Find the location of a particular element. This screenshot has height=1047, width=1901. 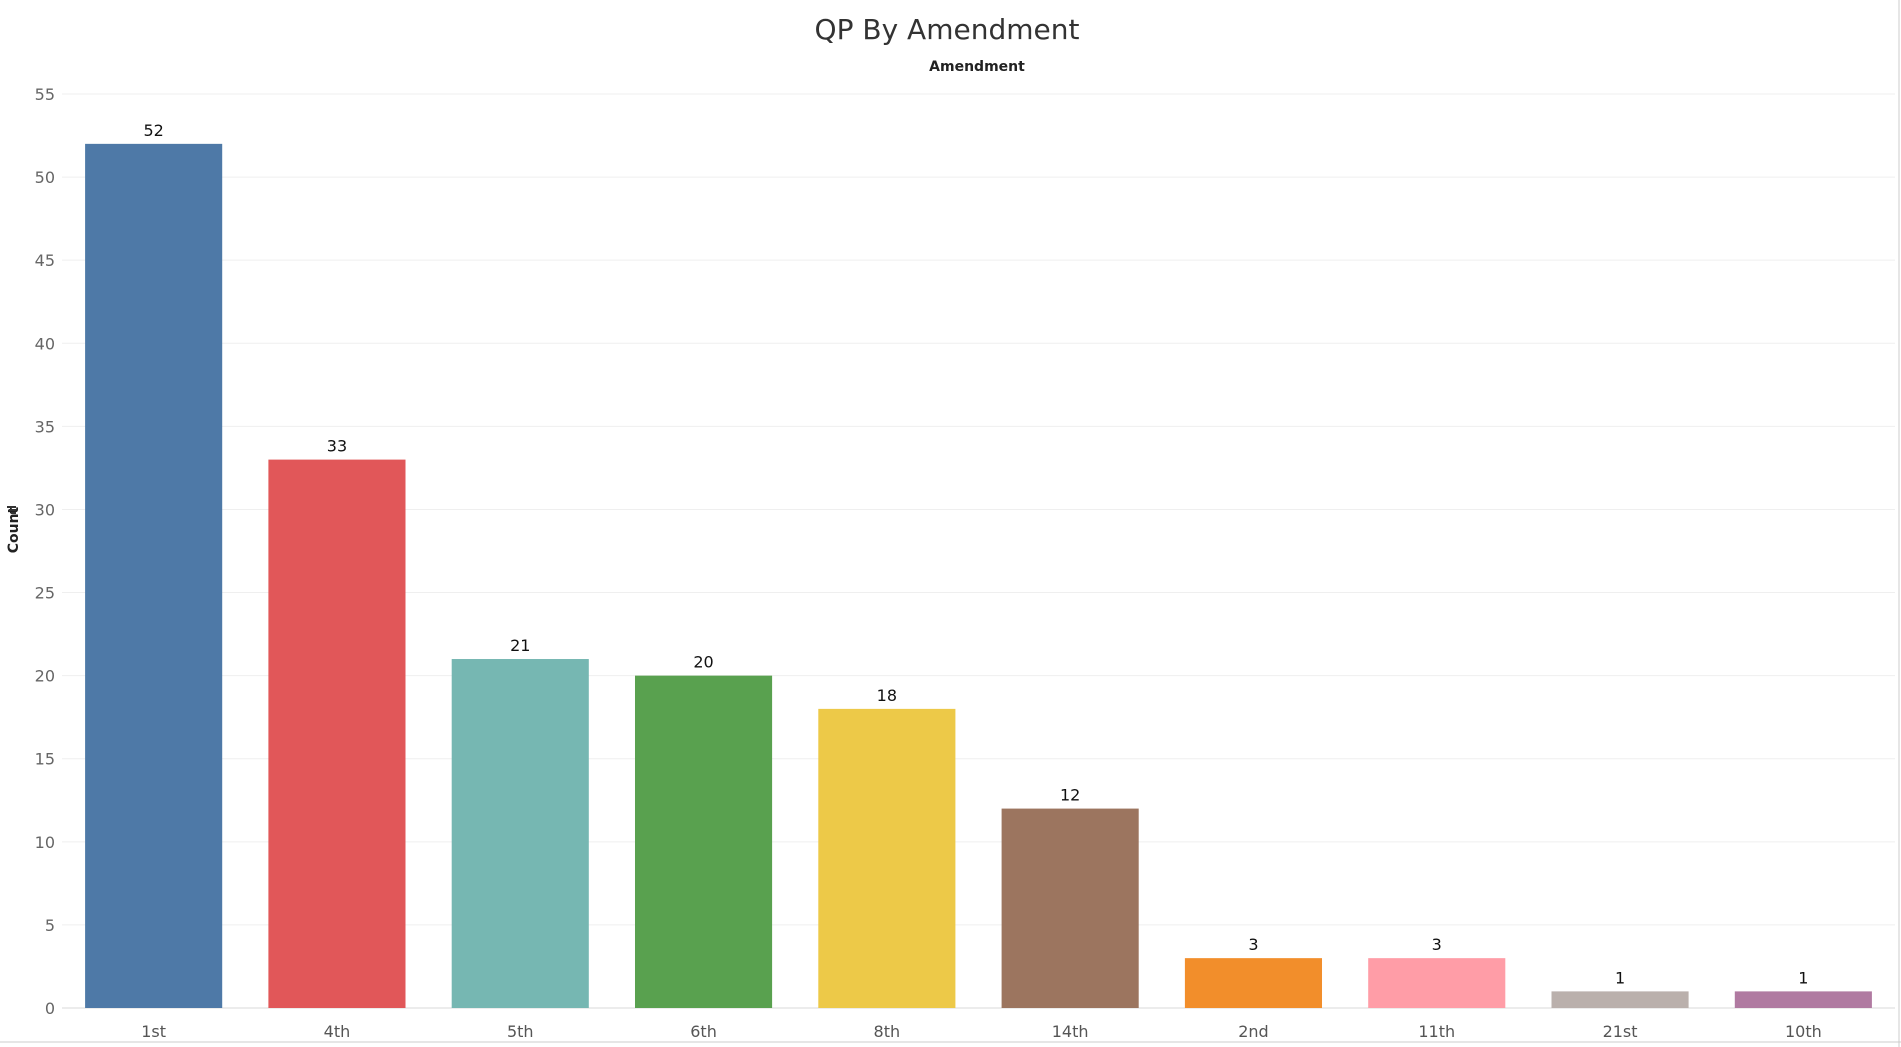

y-axis-title: Count is located at coordinates (14, 529).